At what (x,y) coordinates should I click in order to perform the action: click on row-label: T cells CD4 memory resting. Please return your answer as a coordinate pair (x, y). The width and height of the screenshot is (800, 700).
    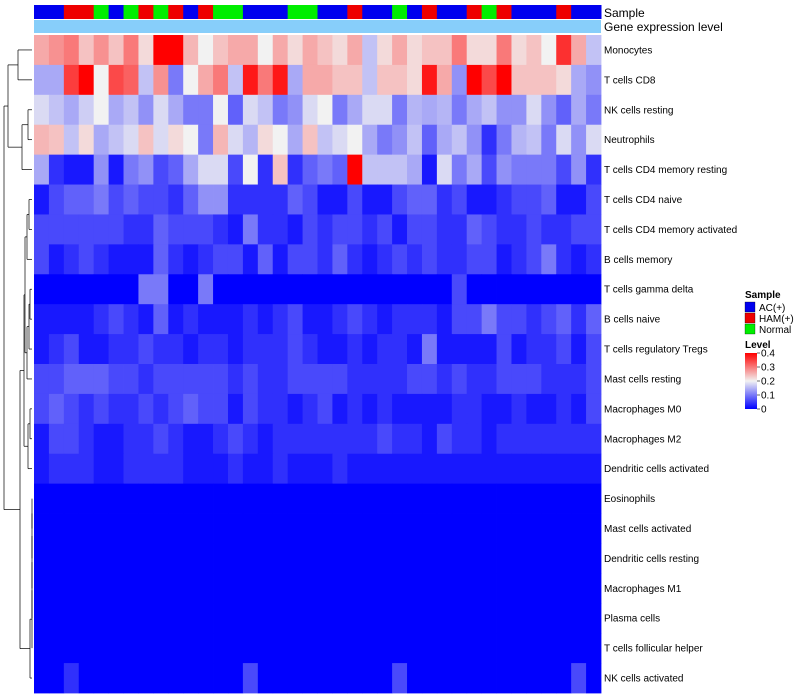
    Looking at the image, I should click on (665, 170).